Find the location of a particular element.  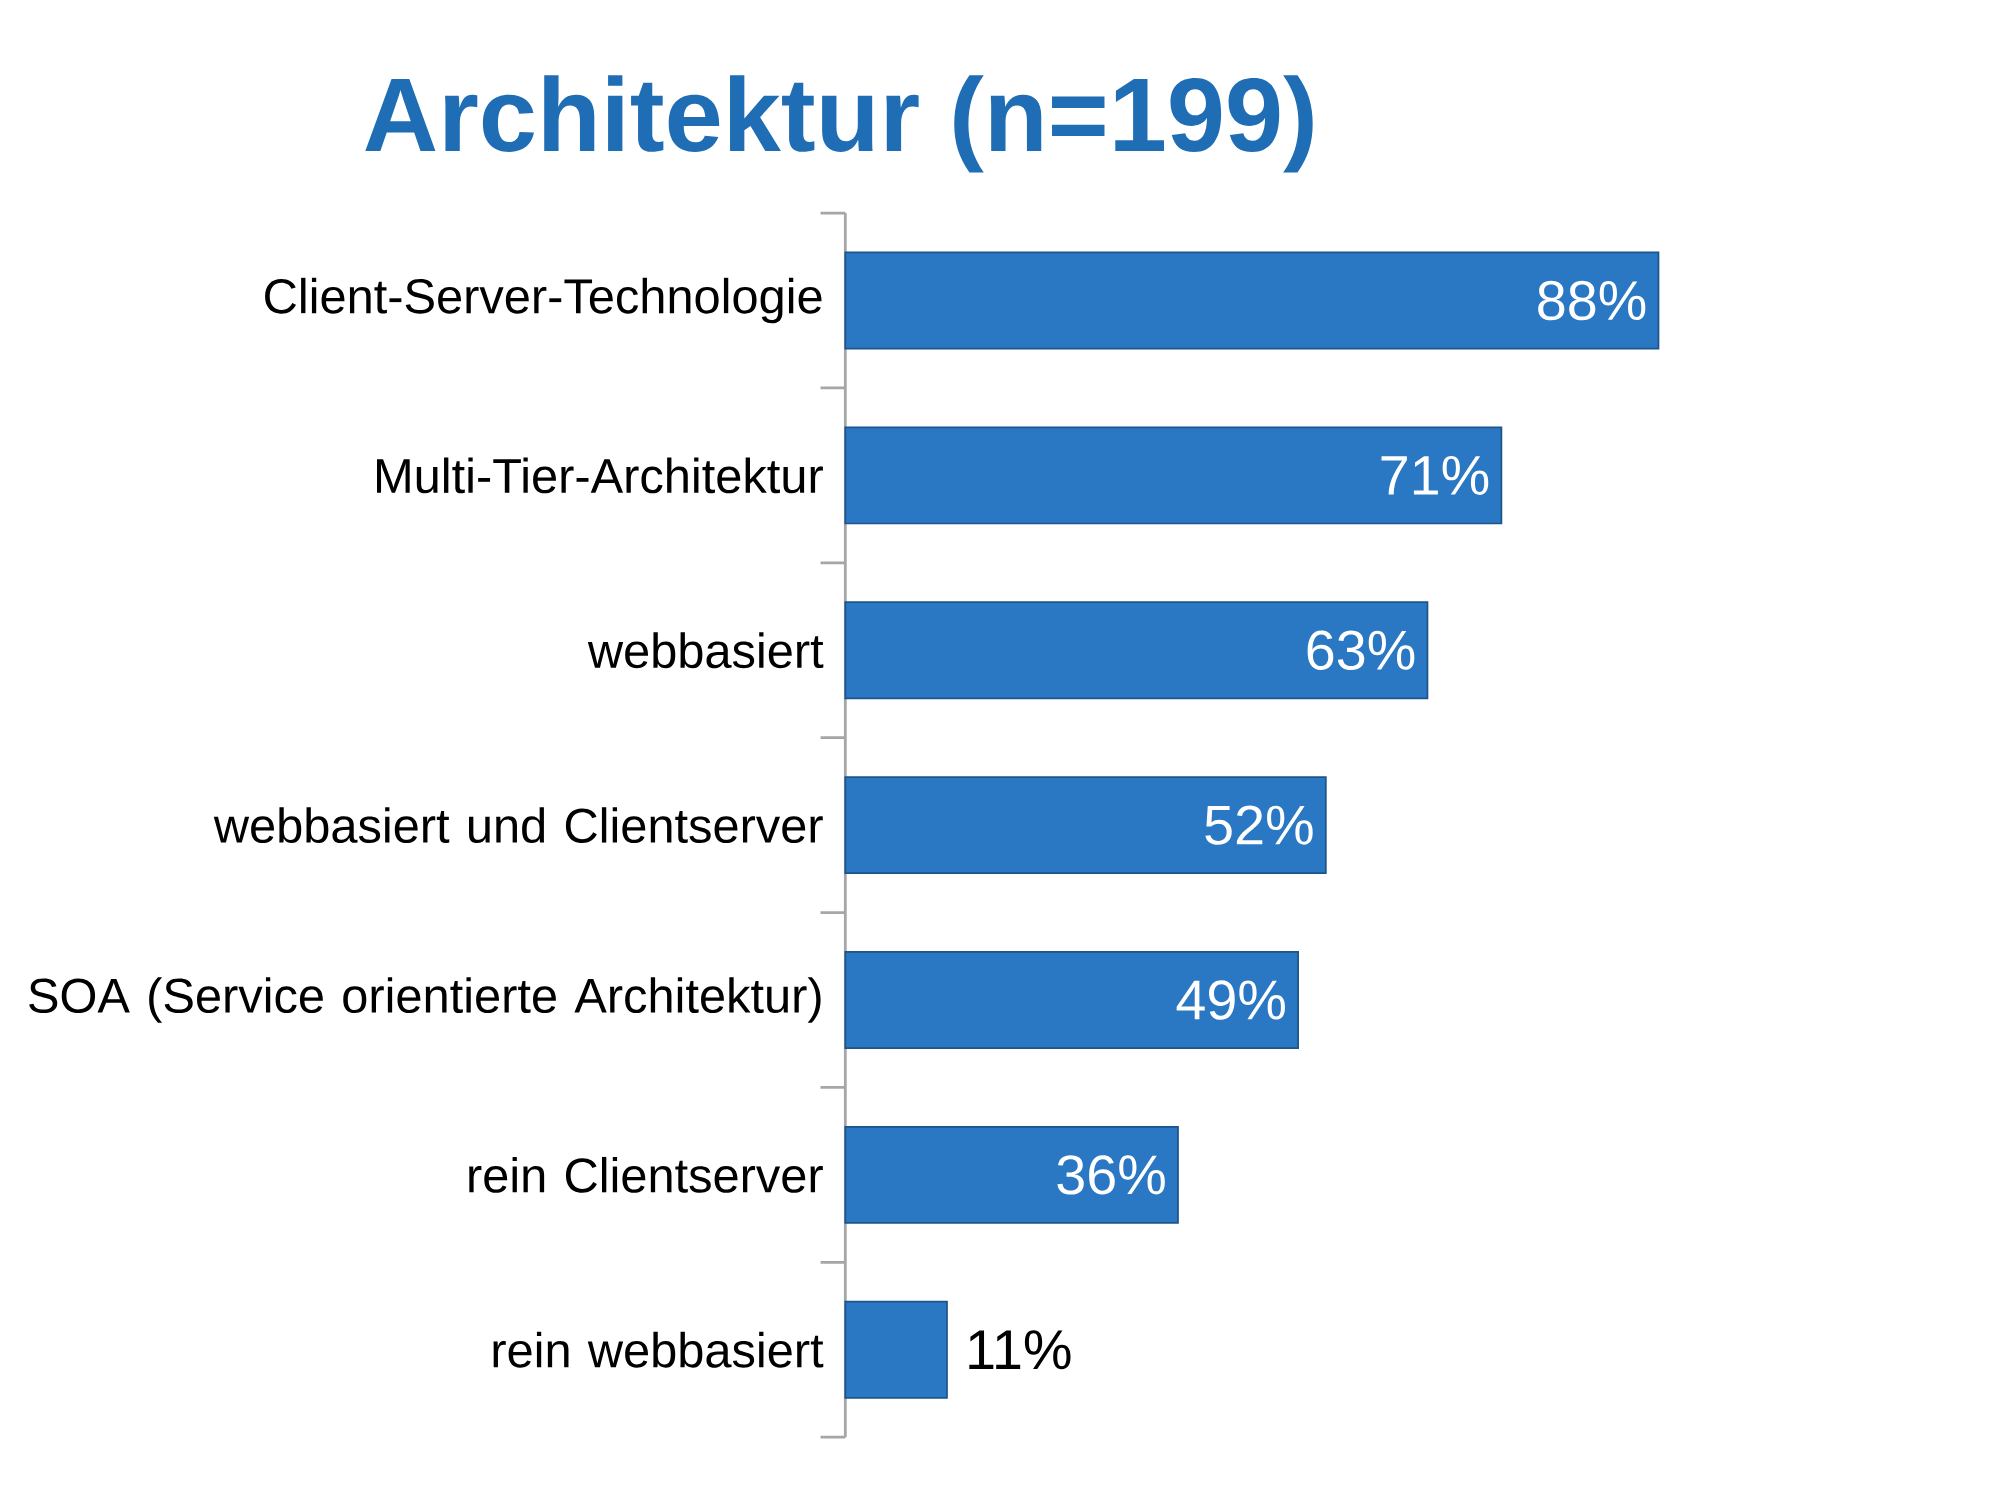

data-label: 88% is located at coordinates (1592, 300).